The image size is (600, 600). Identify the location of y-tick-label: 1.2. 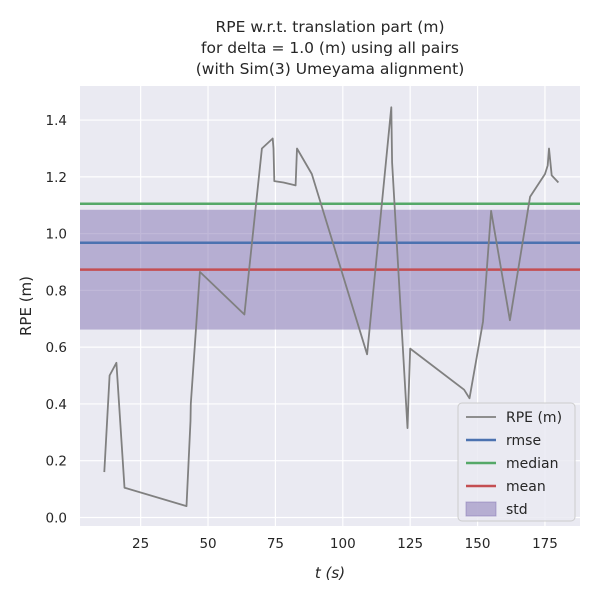
(56, 178).